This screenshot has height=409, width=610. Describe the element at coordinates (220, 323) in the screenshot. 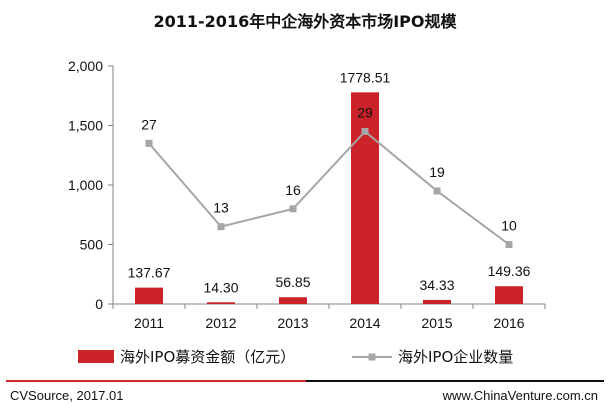

I see `x-tick-label: 2012` at that location.